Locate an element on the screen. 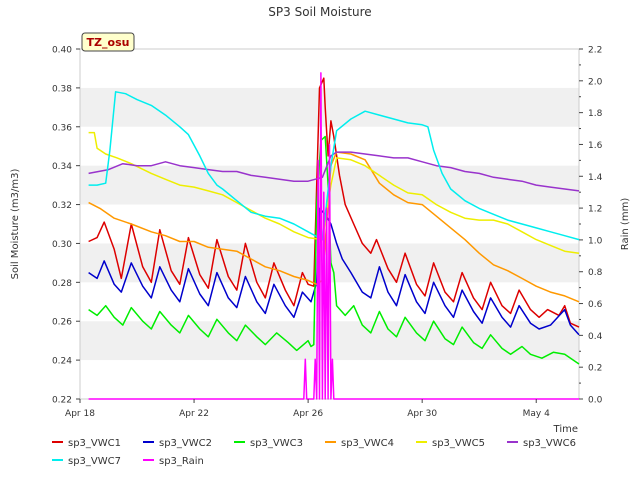  x-tick-label: Apr 26 is located at coordinates (308, 414).